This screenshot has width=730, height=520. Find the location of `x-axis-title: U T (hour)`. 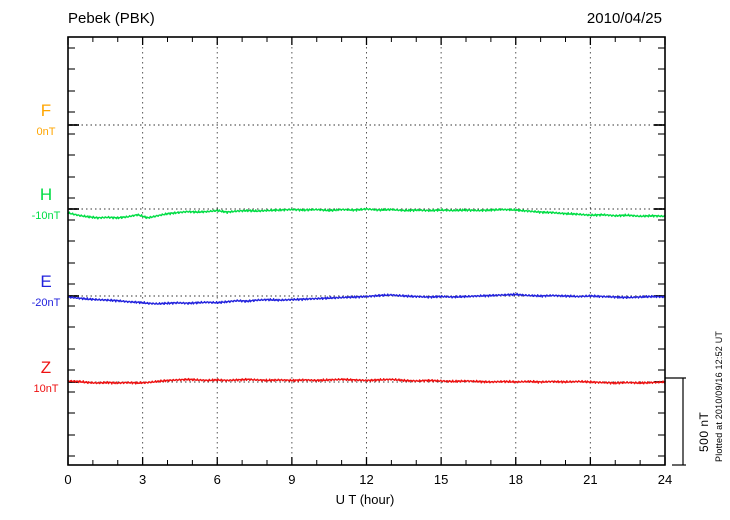

x-axis-title: U T (hour) is located at coordinates (365, 499).